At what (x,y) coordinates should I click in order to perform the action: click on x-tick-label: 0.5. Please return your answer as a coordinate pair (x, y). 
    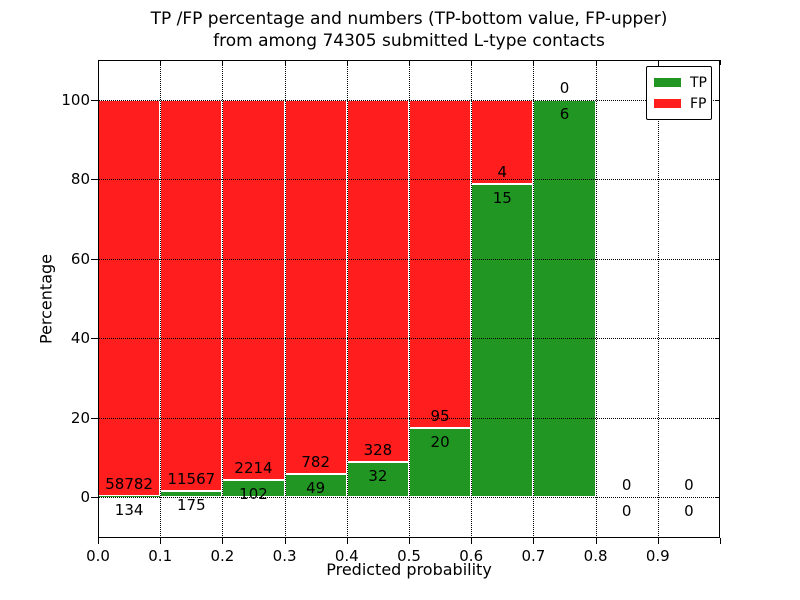
    Looking at the image, I should click on (409, 556).